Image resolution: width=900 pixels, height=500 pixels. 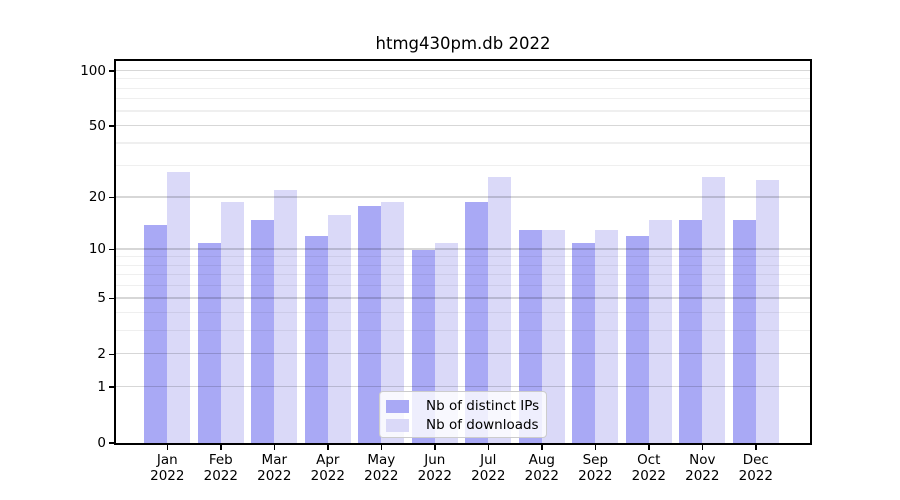 What do you see at coordinates (714, 310) in the screenshot?
I see `bar-downloads-nov` at bounding box center [714, 310].